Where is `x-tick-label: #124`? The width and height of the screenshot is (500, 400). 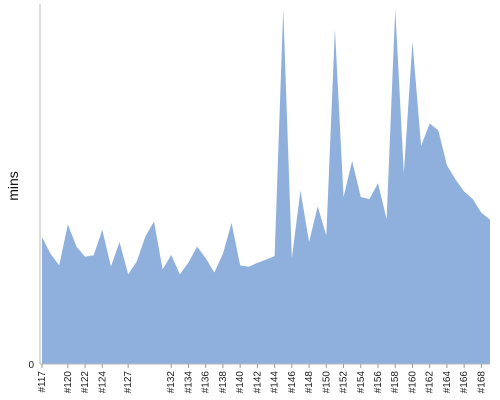 x-tick-label: #124 is located at coordinates (102, 382).